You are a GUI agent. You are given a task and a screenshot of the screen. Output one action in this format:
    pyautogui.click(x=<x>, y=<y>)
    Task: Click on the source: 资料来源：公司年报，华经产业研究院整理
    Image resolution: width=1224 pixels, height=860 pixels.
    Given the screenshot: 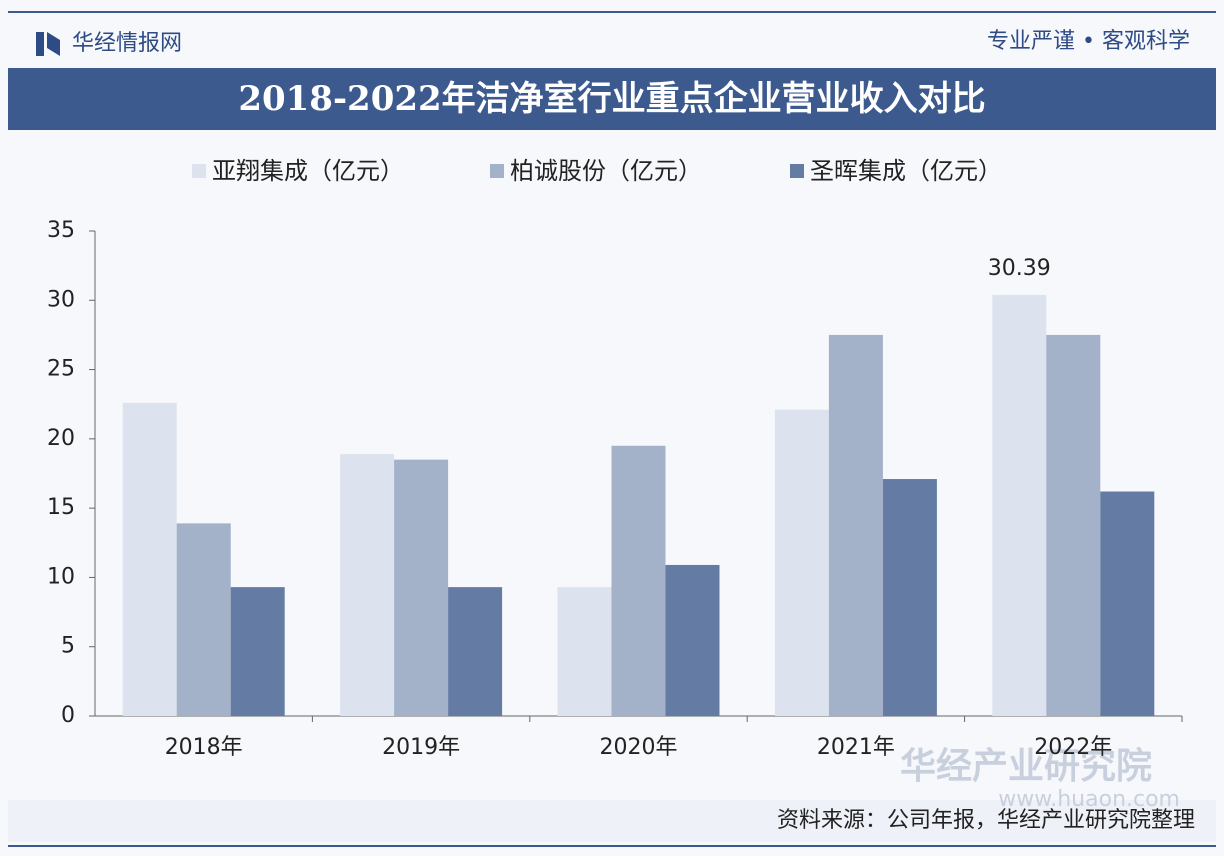 What is the action you would take?
    pyautogui.click(x=986, y=820)
    